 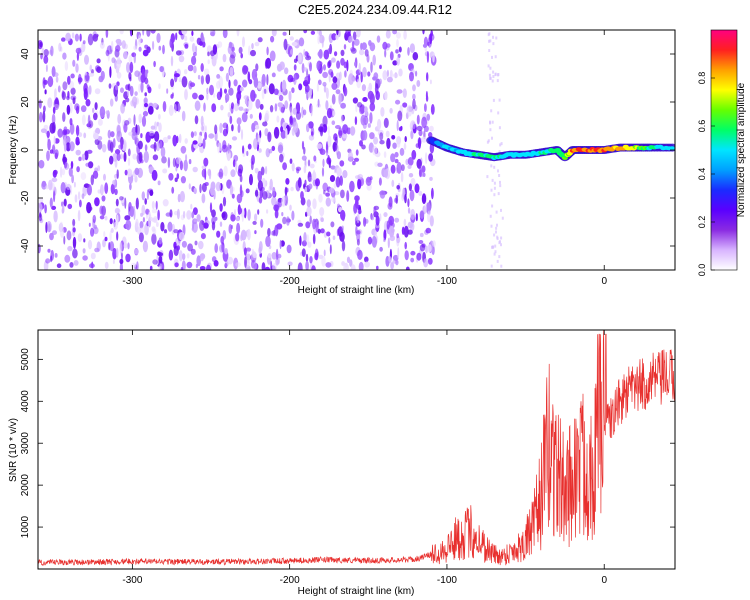 What do you see at coordinates (604, 281) in the screenshot?
I see `x-tick-label: 0` at bounding box center [604, 281].